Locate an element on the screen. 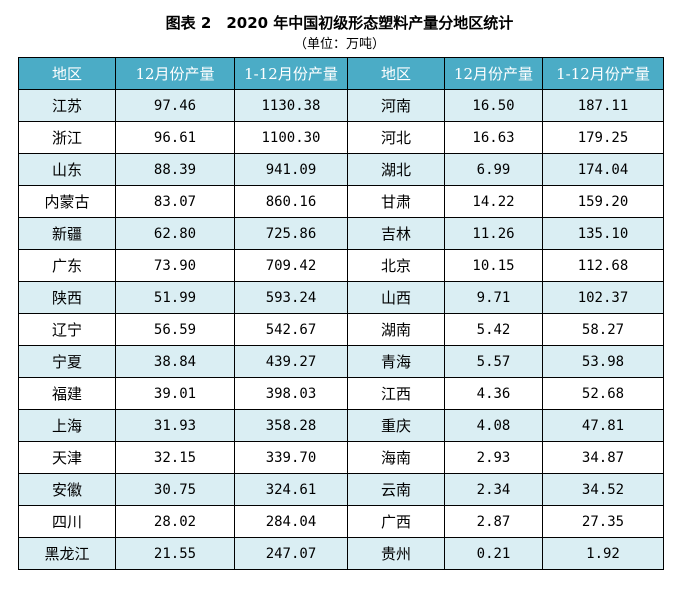 The height and width of the screenshot is (590, 679). region-cell: 上海 is located at coordinates (67, 425).